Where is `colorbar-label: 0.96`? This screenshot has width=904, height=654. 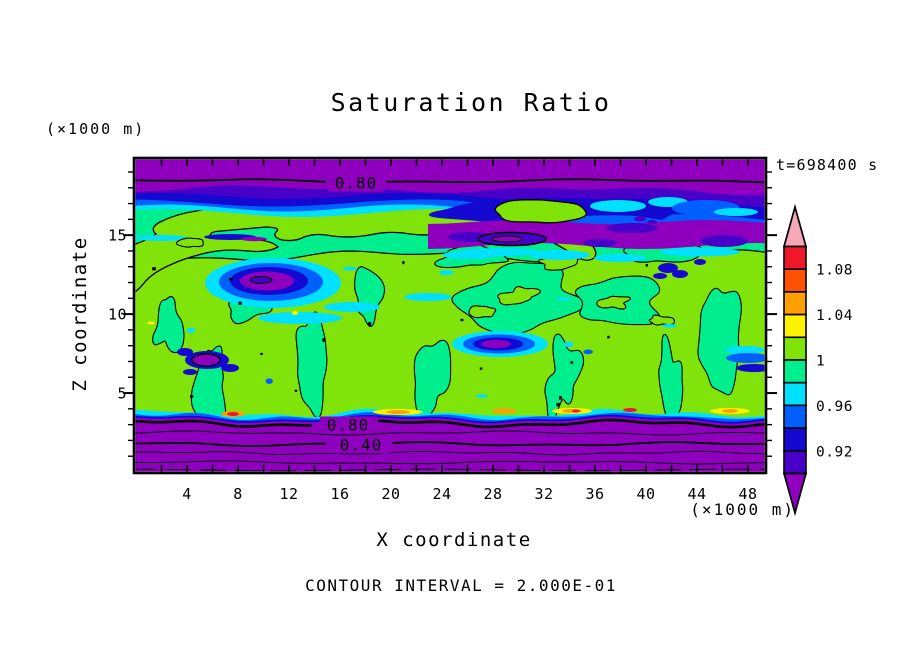
colorbar-label: 0.96 is located at coordinates (834, 407).